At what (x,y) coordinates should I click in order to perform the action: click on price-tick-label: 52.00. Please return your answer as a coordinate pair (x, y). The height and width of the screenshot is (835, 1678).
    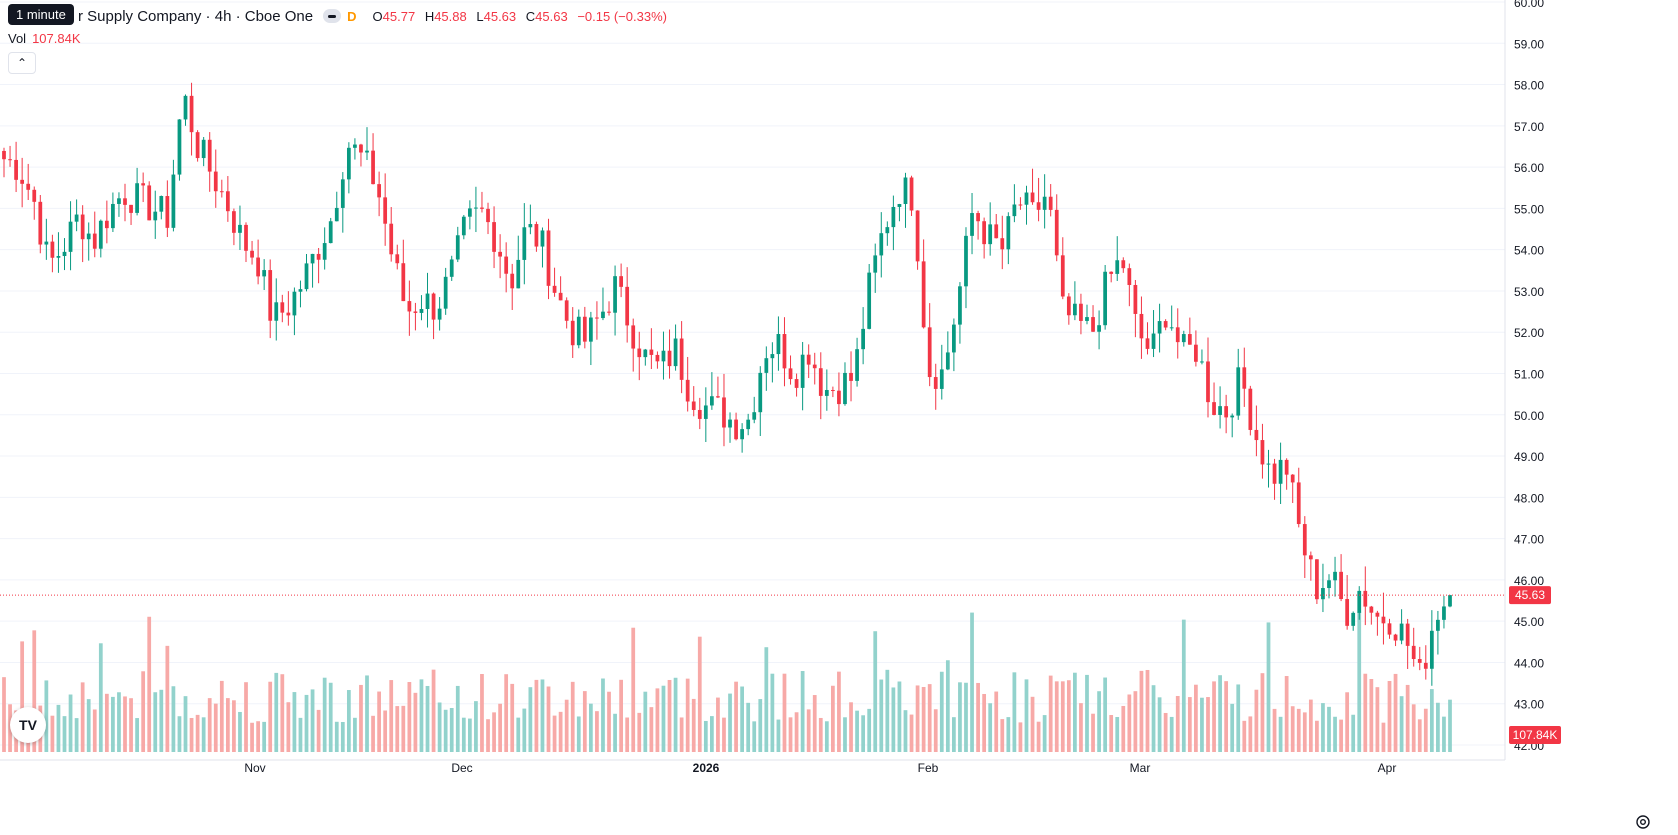
    Looking at the image, I should click on (1529, 333).